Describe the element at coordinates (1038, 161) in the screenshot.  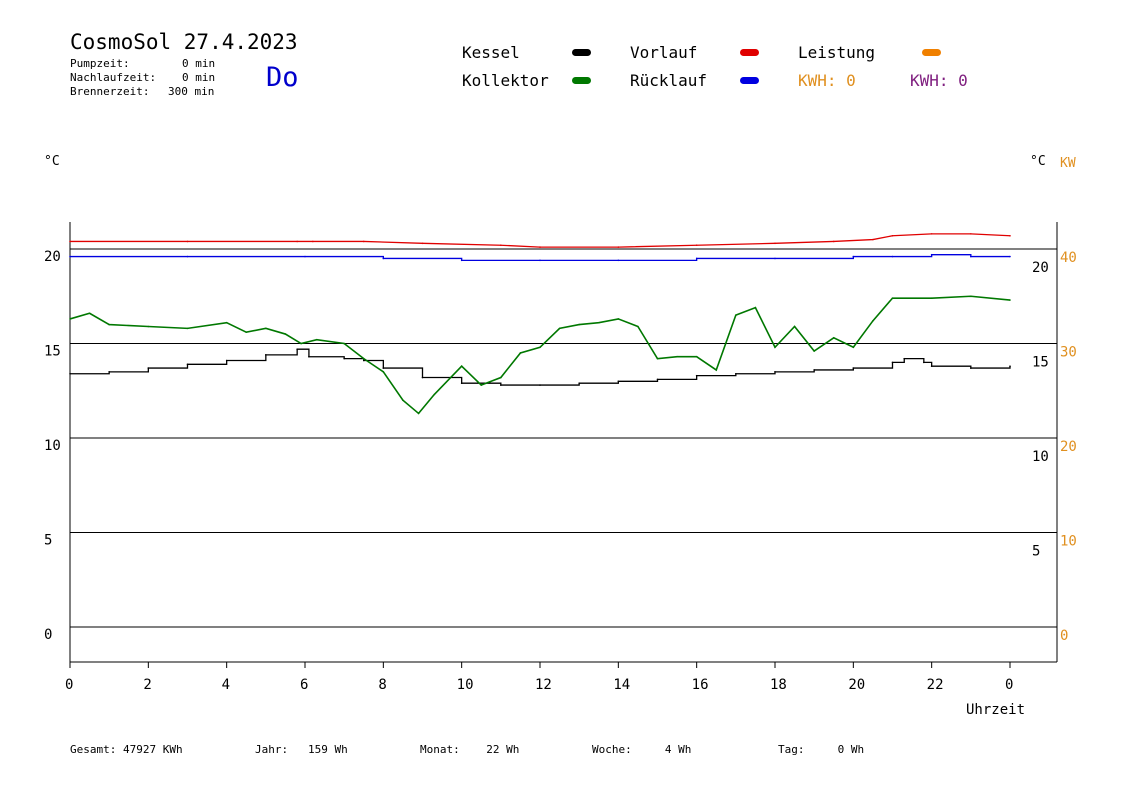
I see `right-axis-unit: °C` at that location.